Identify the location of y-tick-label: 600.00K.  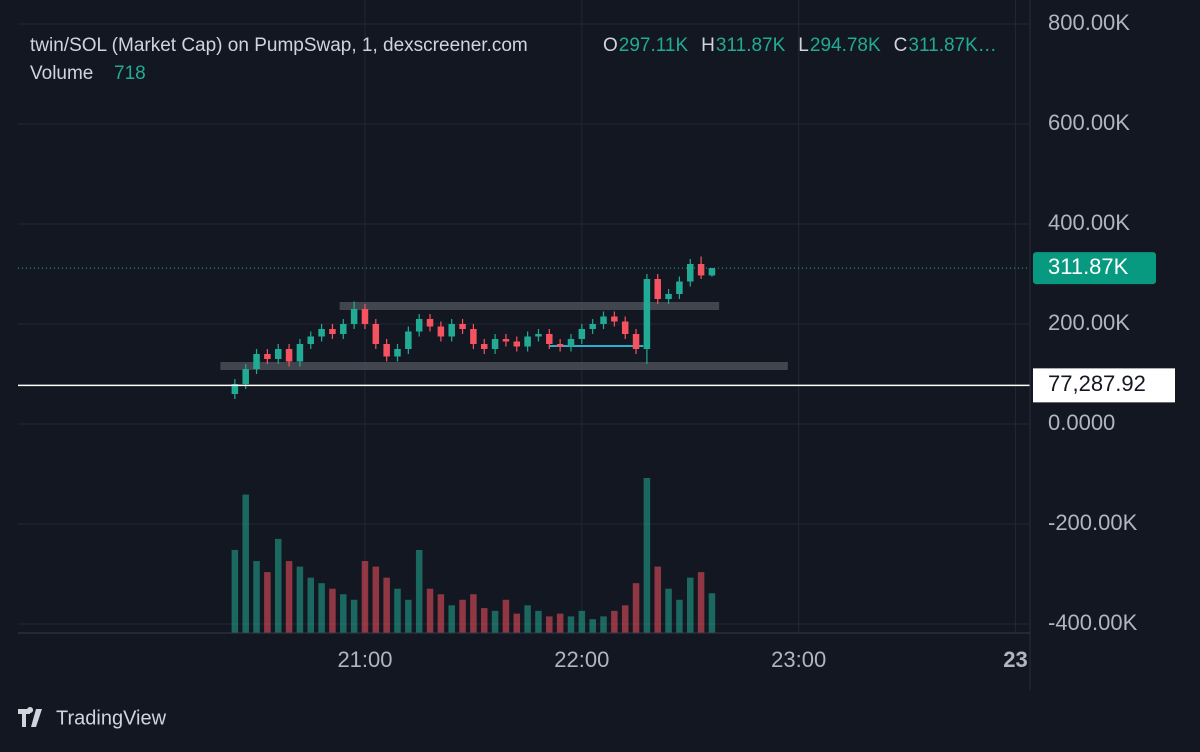
(1089, 122).